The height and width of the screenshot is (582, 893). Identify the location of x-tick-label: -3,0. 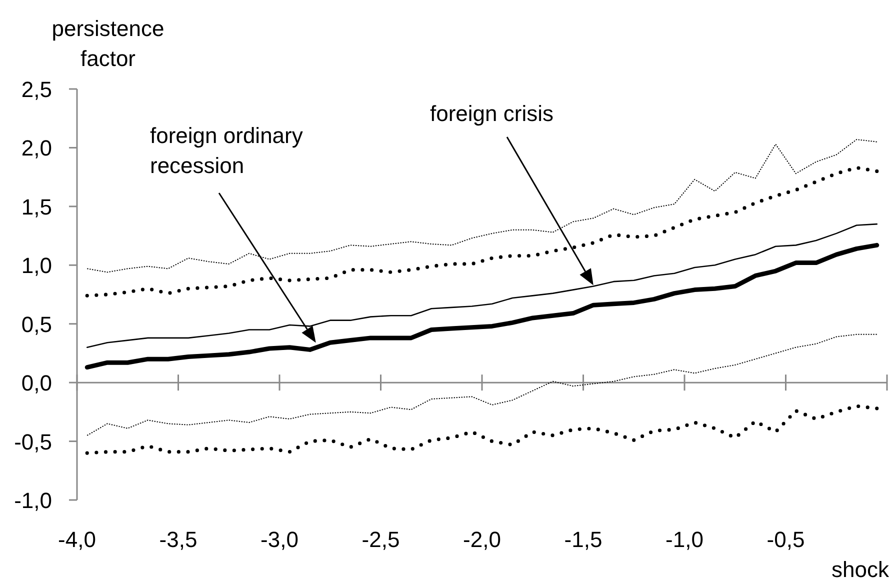
(279, 539).